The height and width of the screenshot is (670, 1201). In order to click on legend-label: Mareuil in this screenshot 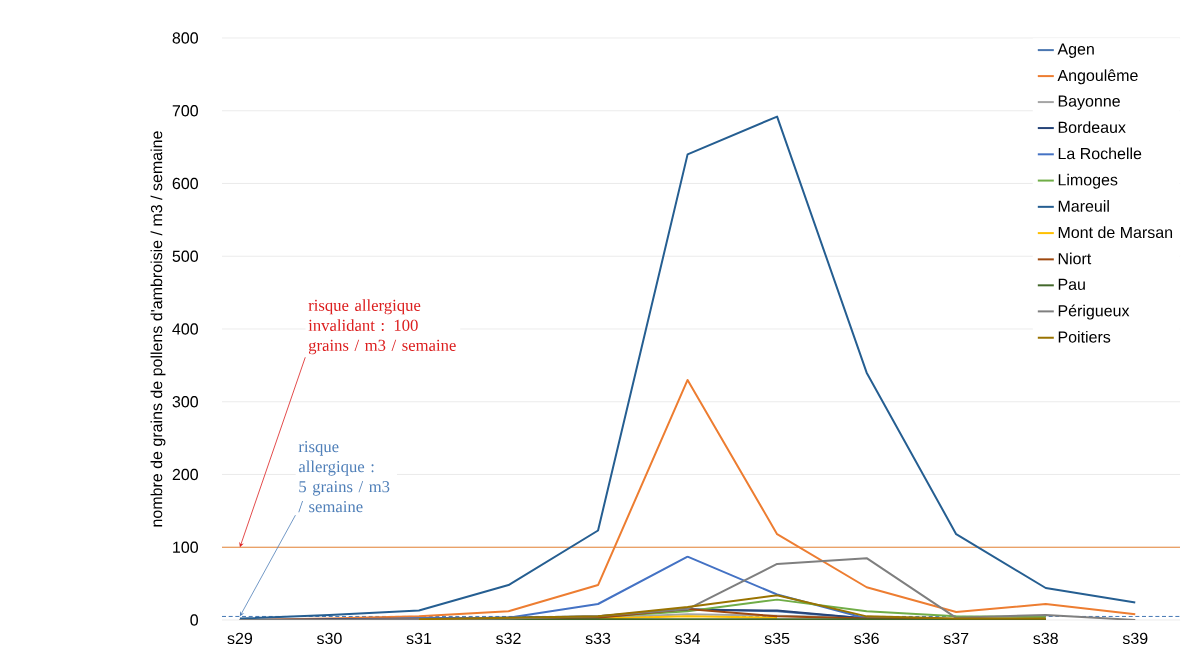, I will do `click(1083, 206)`.